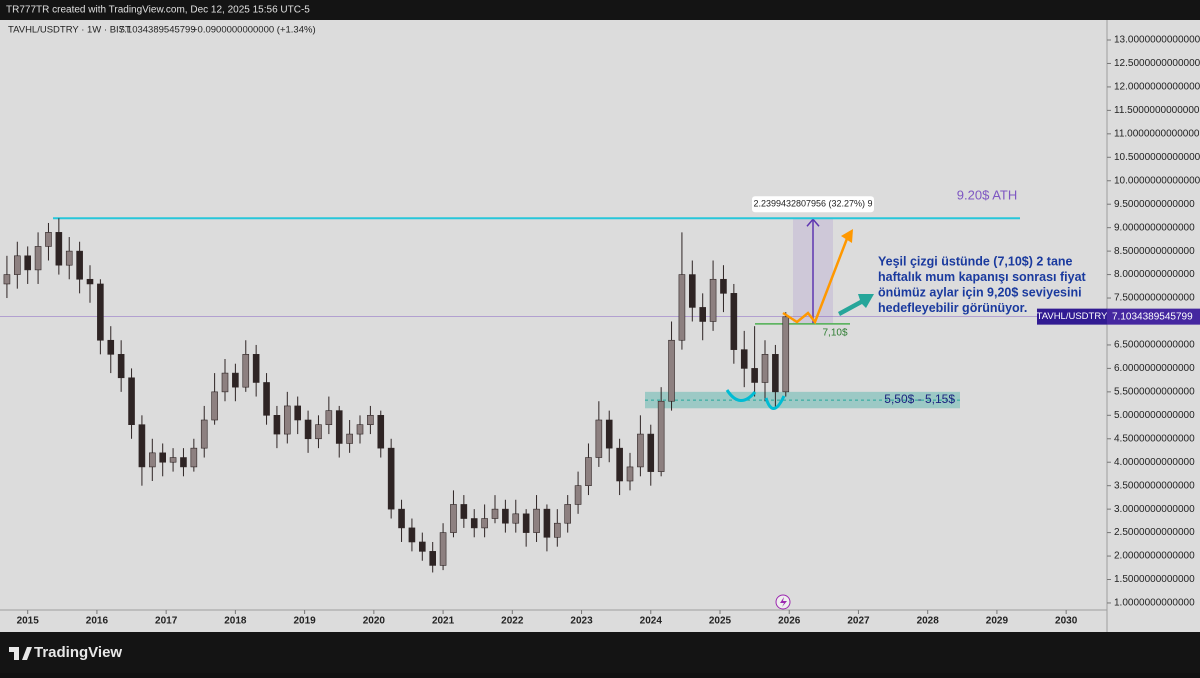 Image resolution: width=1200 pixels, height=678 pixels. What do you see at coordinates (1157, 87) in the screenshot?
I see `y-tick-label: 12.0000000000000` at bounding box center [1157, 87].